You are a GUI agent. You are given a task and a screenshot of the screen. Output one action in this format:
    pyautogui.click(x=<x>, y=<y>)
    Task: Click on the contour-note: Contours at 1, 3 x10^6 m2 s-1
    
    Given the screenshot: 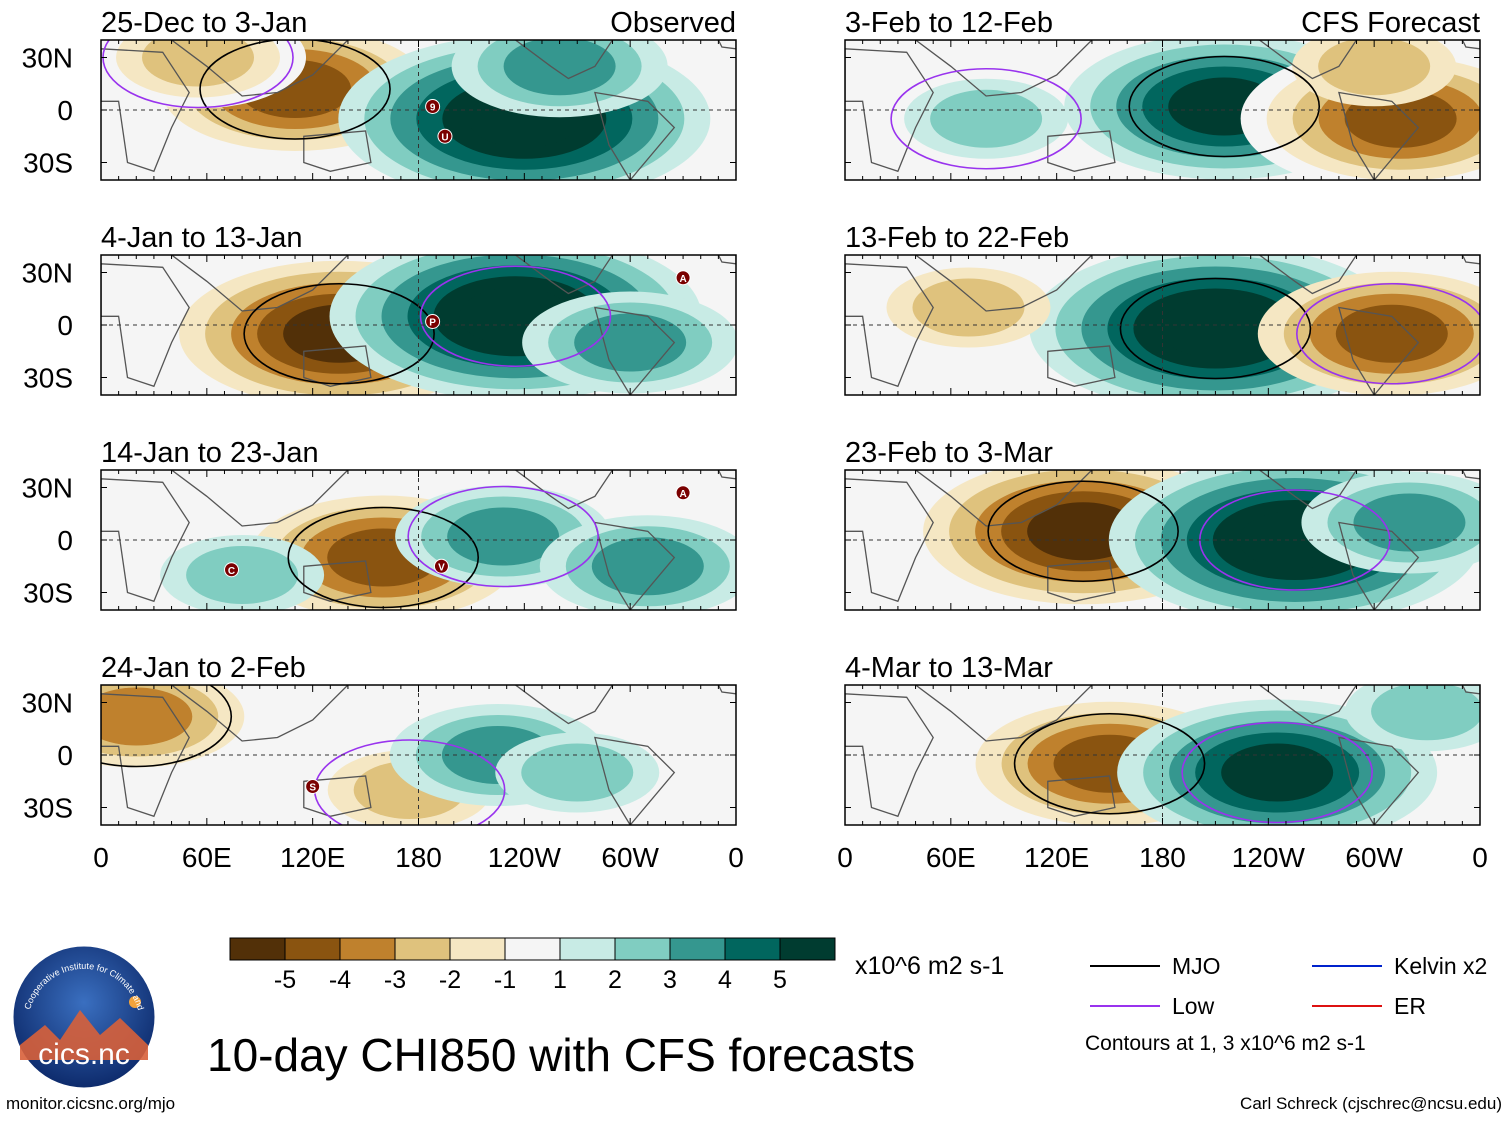 What is the action you would take?
    pyautogui.click(x=1225, y=1043)
    